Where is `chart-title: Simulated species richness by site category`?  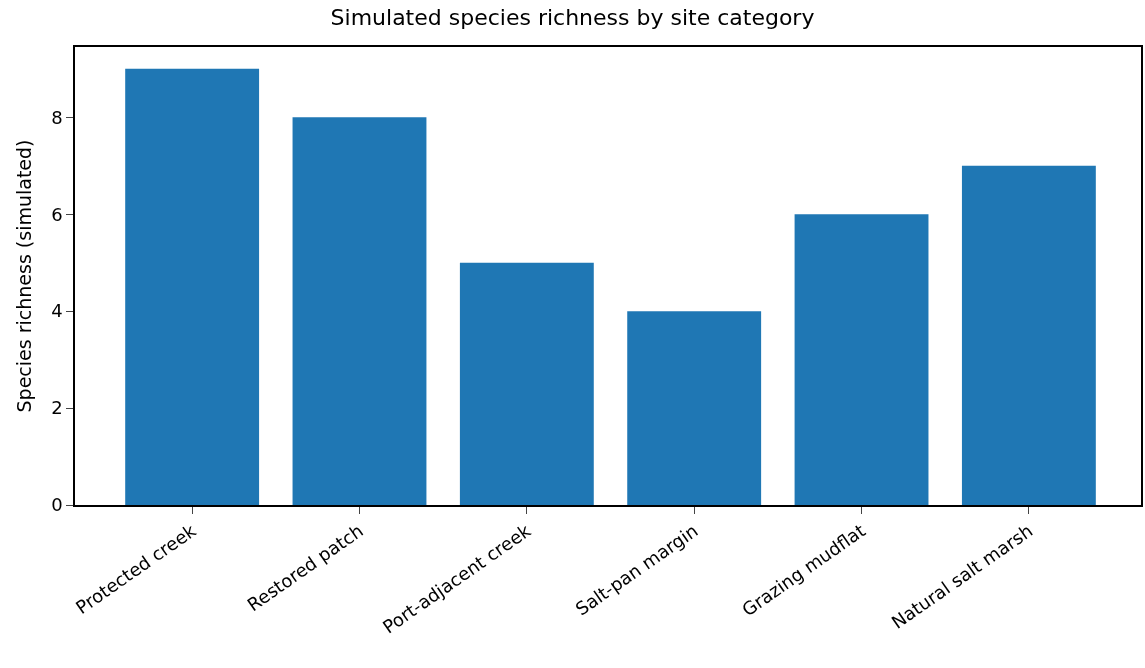
chart-title: Simulated species richness by site category is located at coordinates (572, 18).